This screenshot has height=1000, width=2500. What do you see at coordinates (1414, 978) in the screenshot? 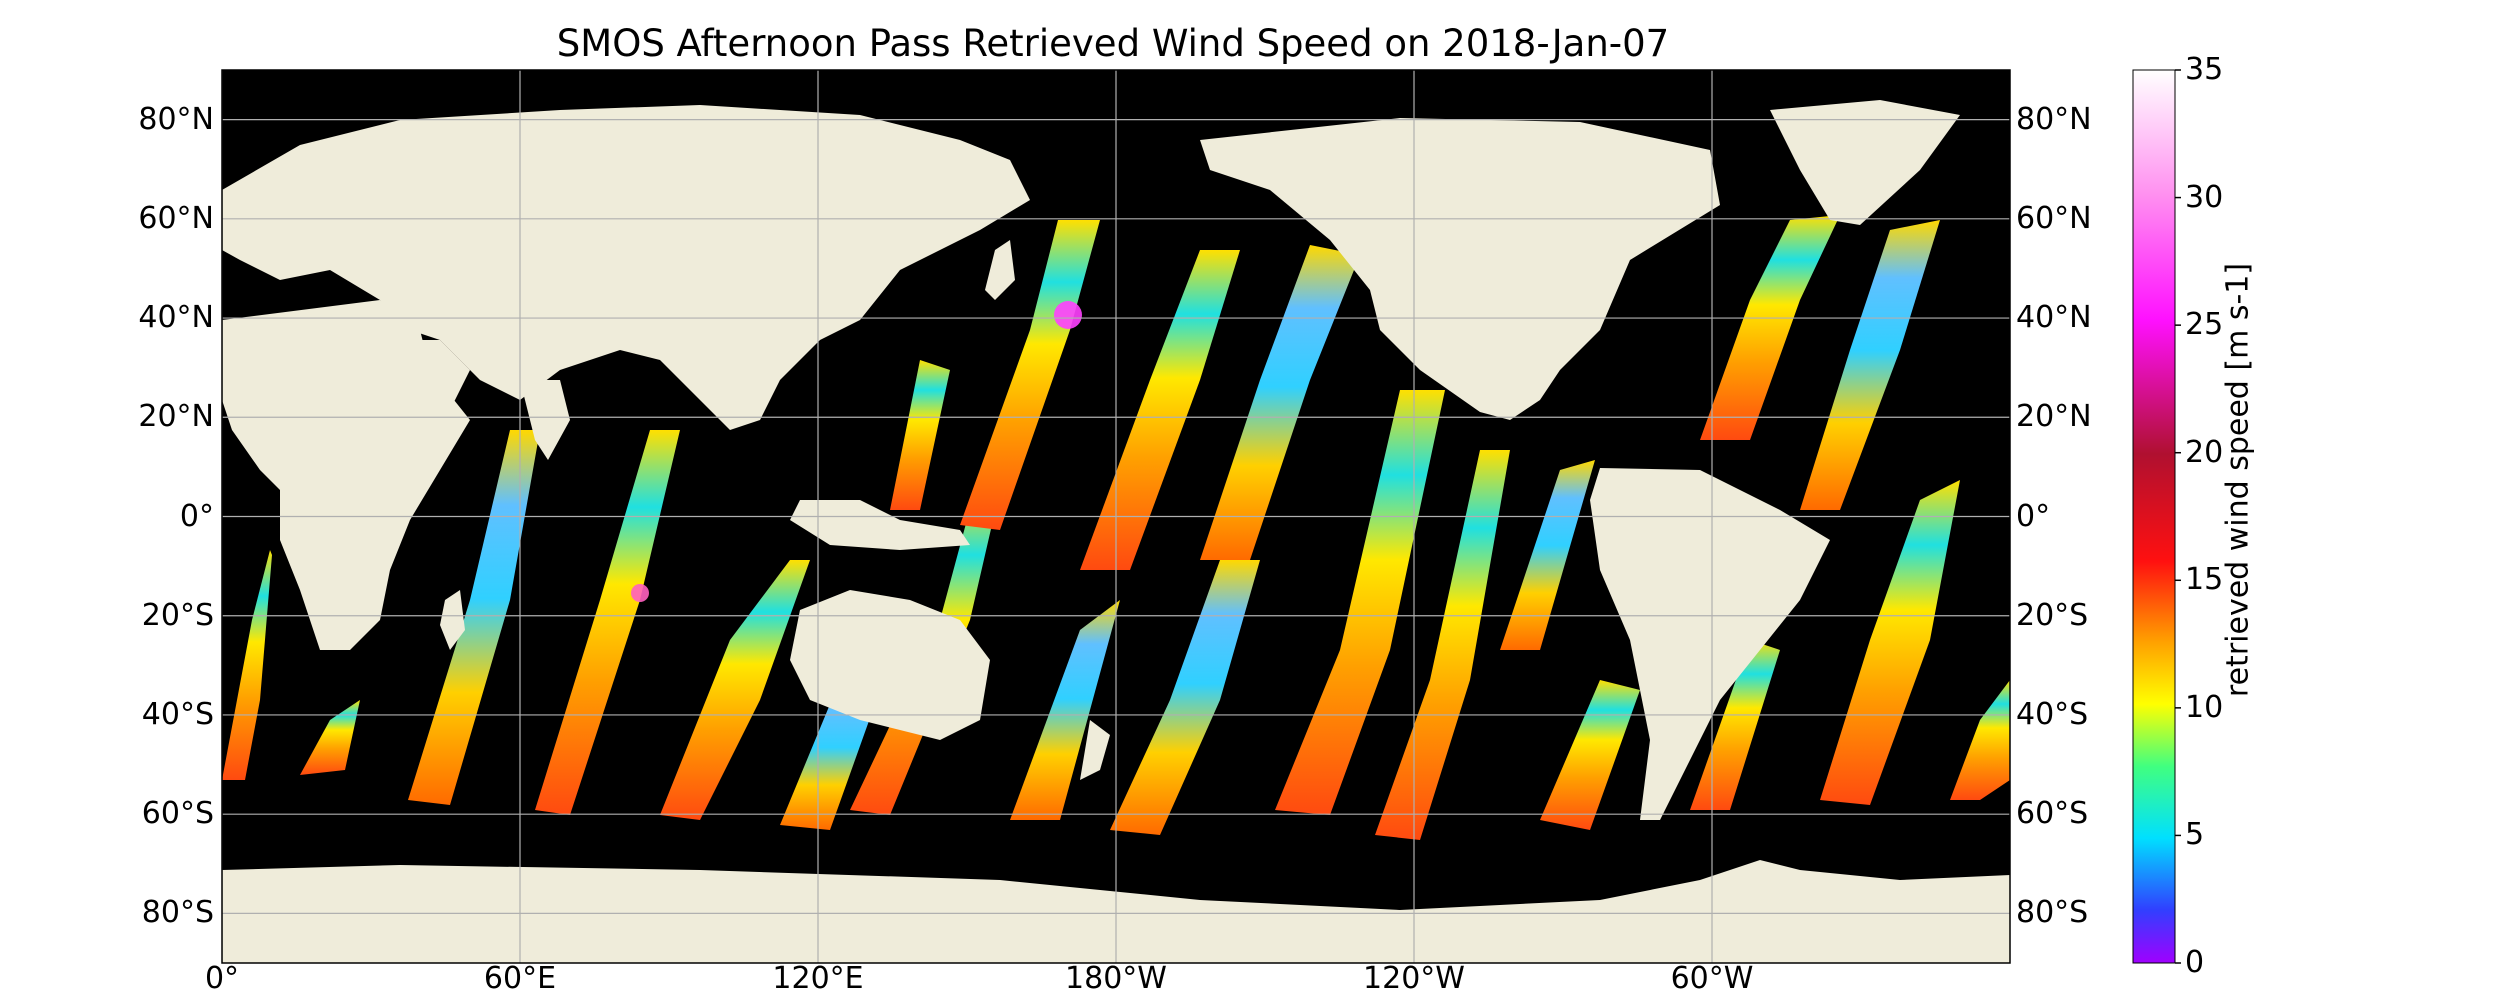
I see `tick-label: 120°W` at bounding box center [1414, 978].